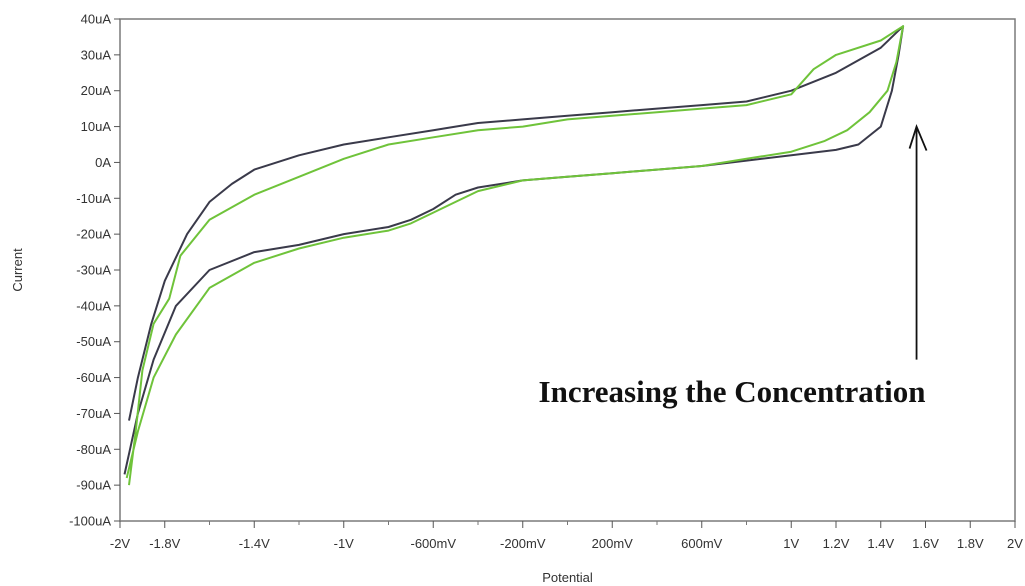 The width and height of the screenshot is (1025, 586). Describe the element at coordinates (93, 449) in the screenshot. I see `y-tick-label: -80uA` at that location.